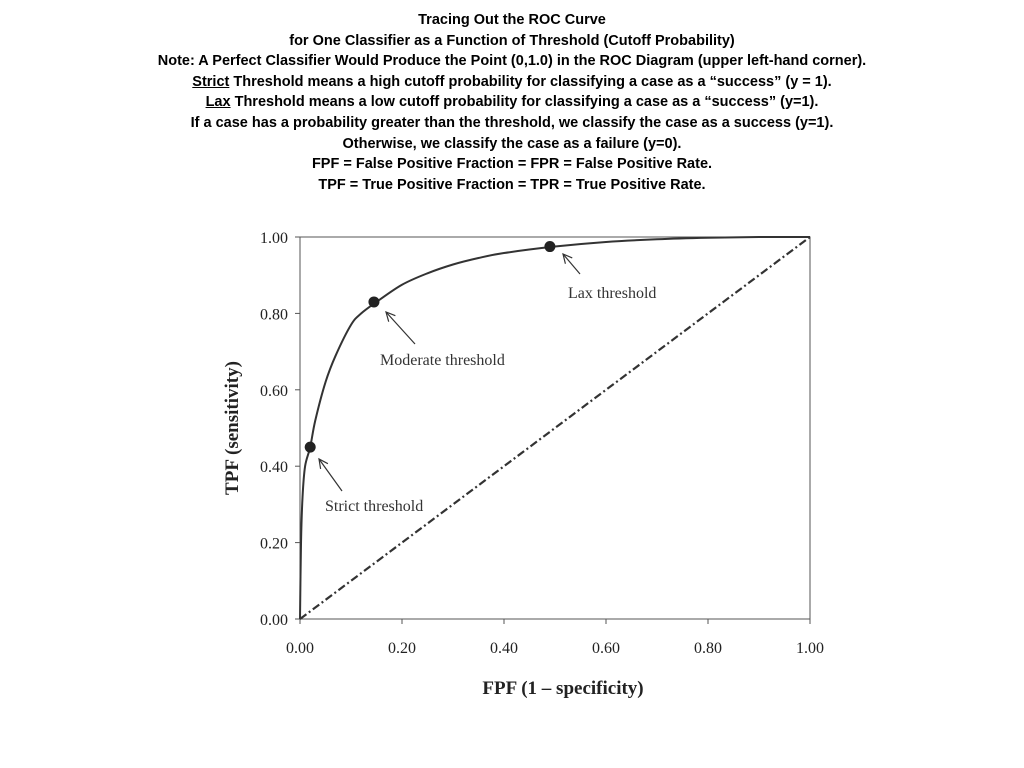 The height and width of the screenshot is (768, 1024). What do you see at coordinates (512, 20) in the screenshot?
I see `heading-line-1: Tracing Out the ROC Curve` at bounding box center [512, 20].